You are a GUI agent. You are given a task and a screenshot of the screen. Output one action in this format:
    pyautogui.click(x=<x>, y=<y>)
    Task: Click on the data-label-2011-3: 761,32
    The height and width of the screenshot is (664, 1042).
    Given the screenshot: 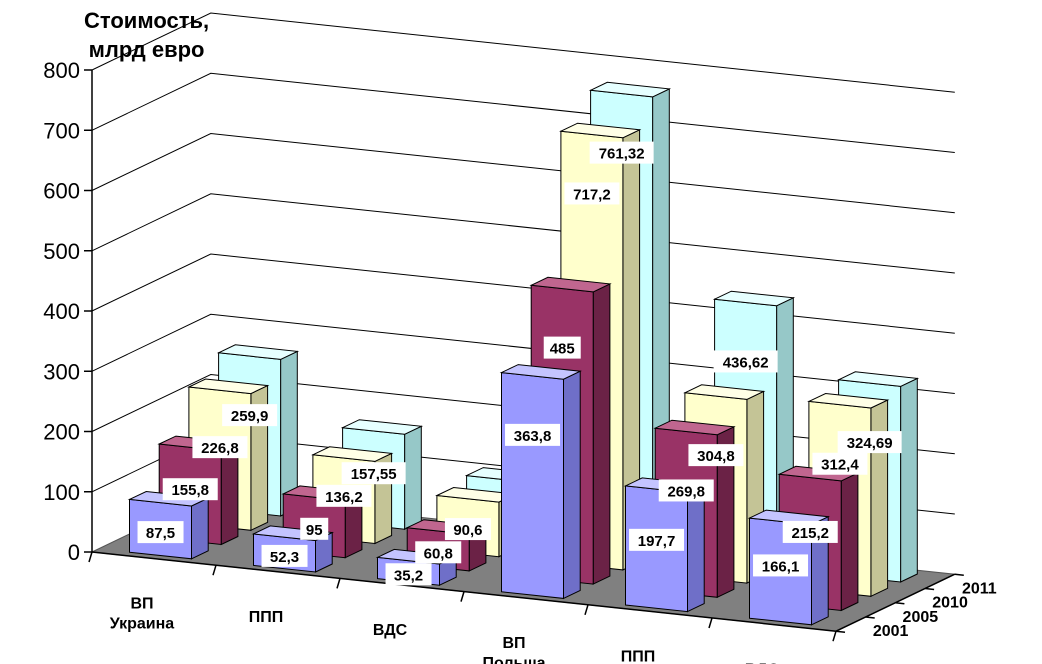 What is the action you would take?
    pyautogui.click(x=621, y=152)
    